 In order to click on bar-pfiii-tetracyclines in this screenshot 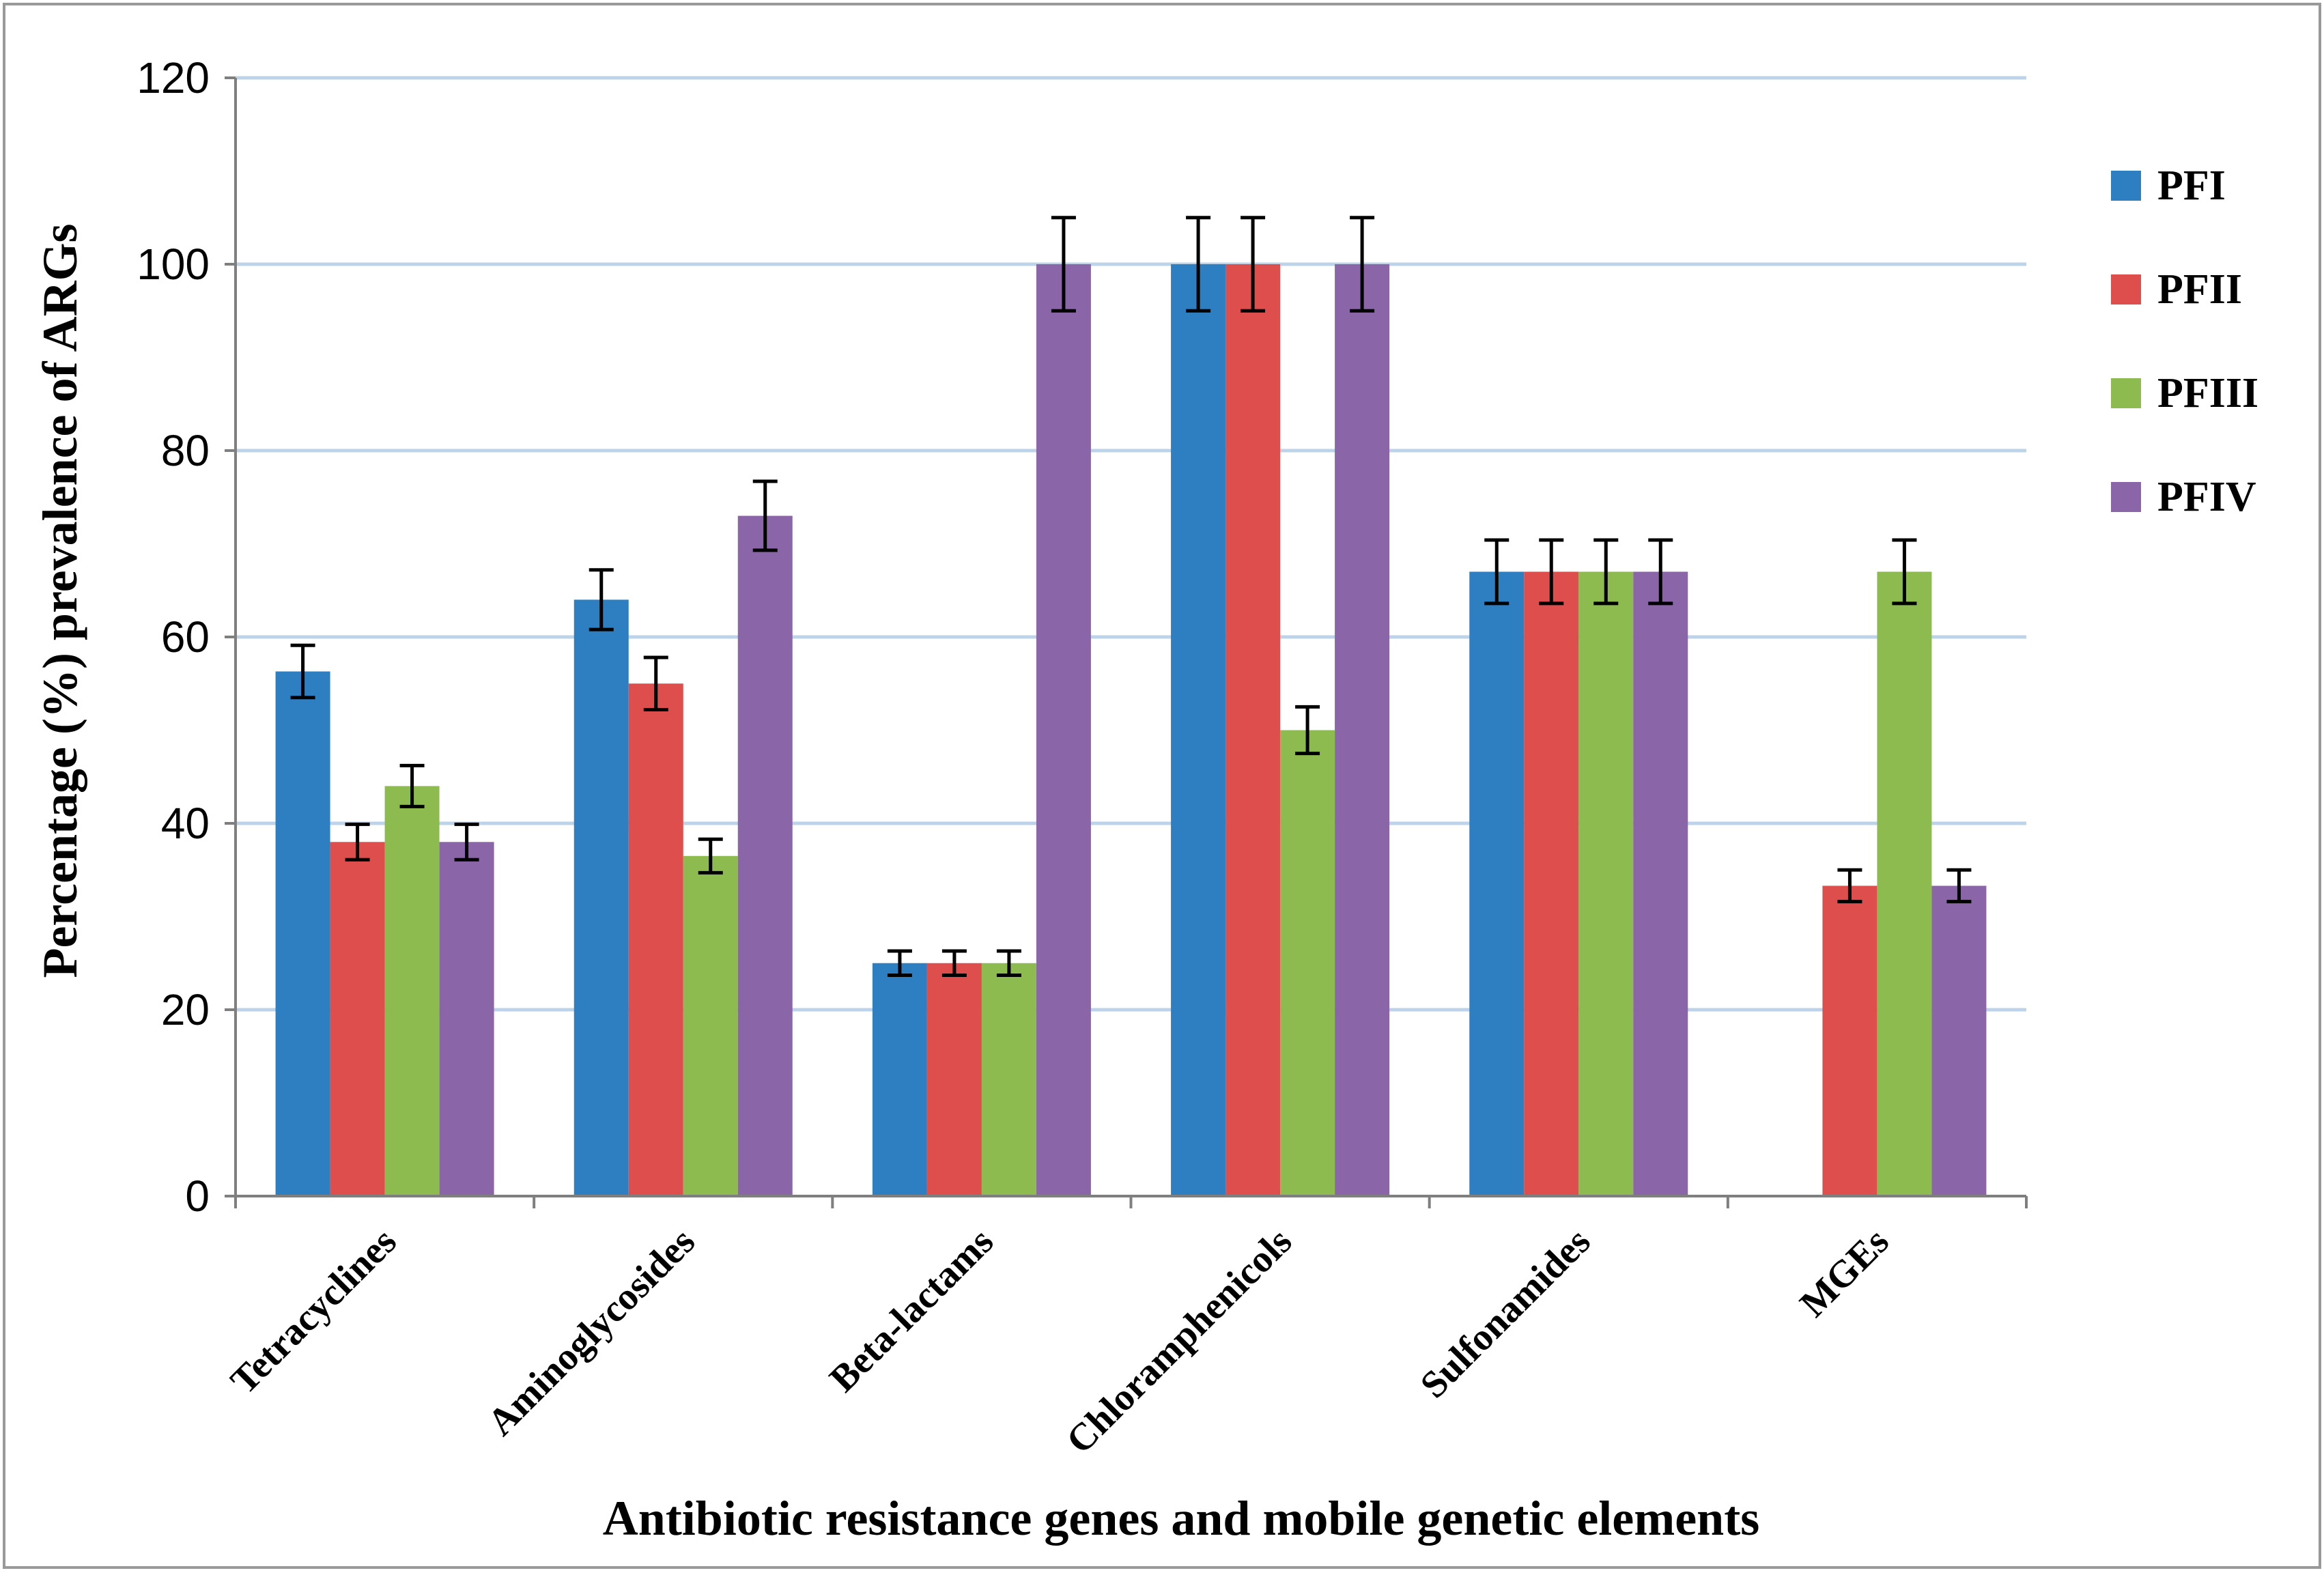, I will do `click(412, 991)`.